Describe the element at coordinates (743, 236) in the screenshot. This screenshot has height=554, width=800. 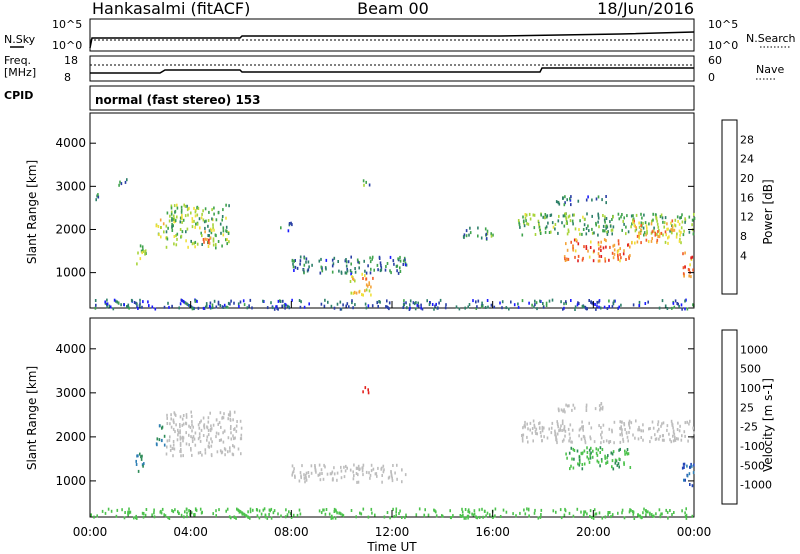
I see `power-tick-label: 8` at that location.